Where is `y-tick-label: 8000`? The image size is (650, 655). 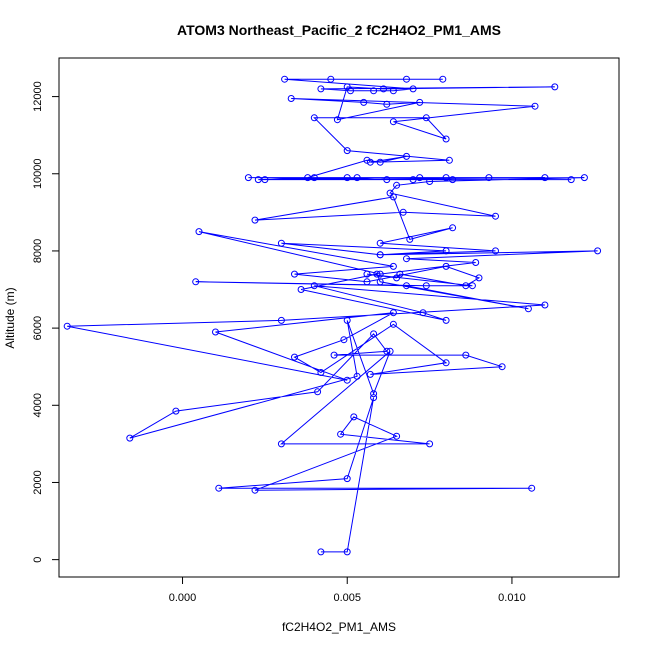
y-tick-label: 8000 is located at coordinates (38, 251).